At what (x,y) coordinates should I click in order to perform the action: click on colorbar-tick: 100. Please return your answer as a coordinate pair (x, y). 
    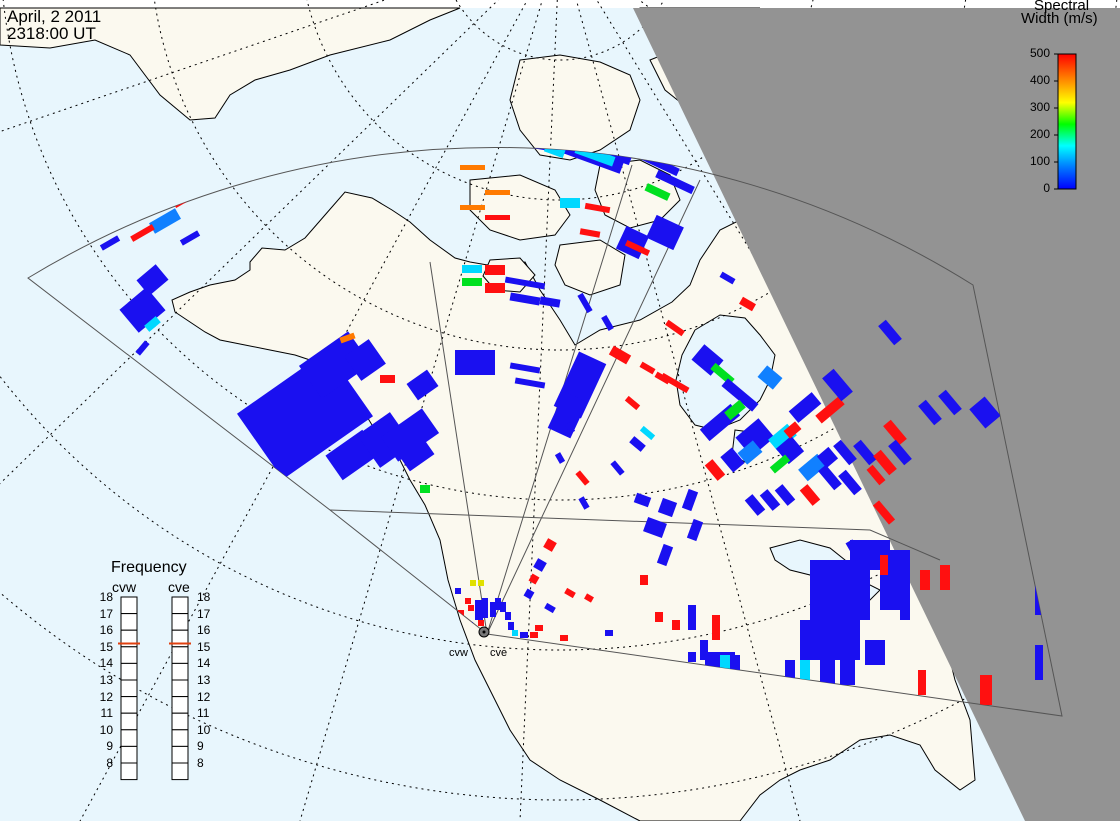
    Looking at the image, I should click on (1039, 161).